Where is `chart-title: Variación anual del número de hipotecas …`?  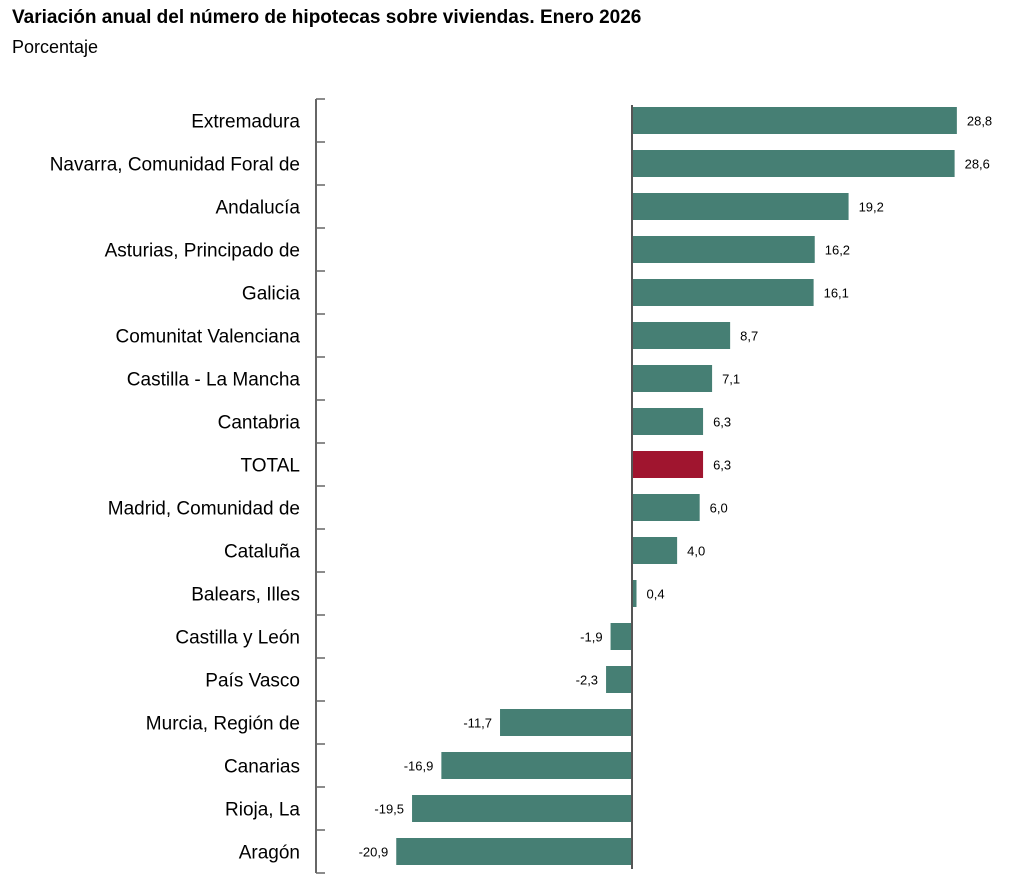 chart-title: Variación anual del número de hipotecas … is located at coordinates (327, 17).